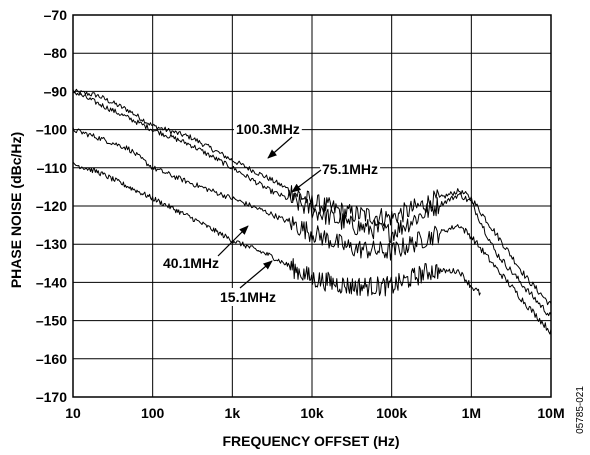  Describe the element at coordinates (51, 130) in the screenshot. I see `y-tick-label: –100` at that location.